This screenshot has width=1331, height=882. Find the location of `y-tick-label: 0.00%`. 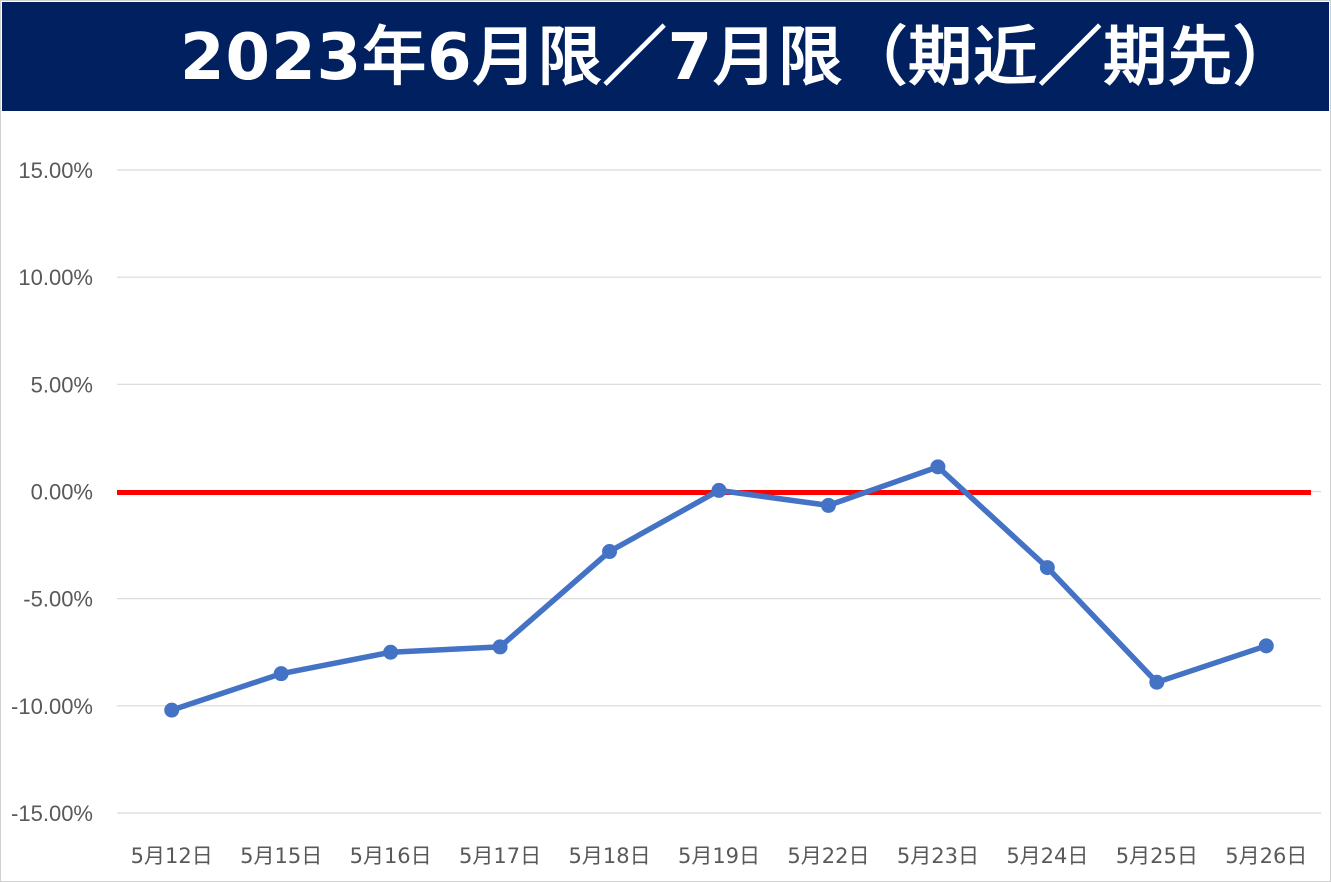

y-tick-label: 0.00% is located at coordinates (62, 492).